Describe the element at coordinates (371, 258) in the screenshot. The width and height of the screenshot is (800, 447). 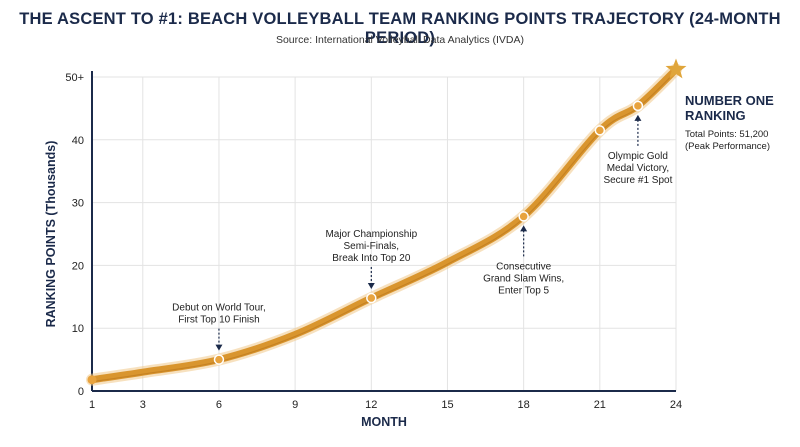
I see `annotation-text: Break Into Top 20` at that location.